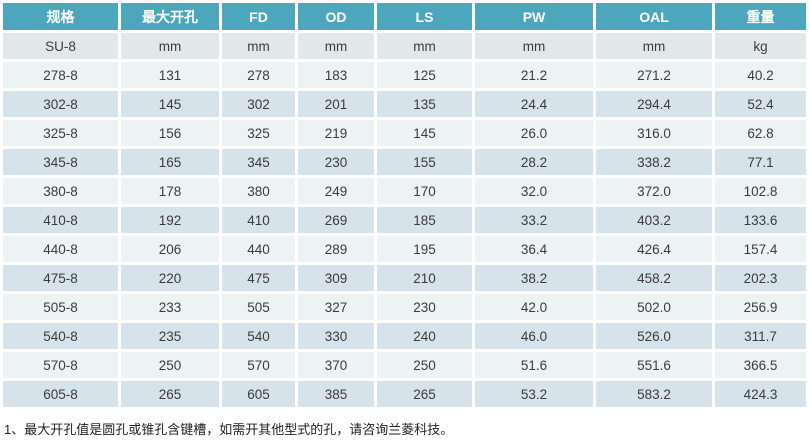 The width and height of the screenshot is (809, 442). I want to click on table-cell: 155, so click(424, 162).